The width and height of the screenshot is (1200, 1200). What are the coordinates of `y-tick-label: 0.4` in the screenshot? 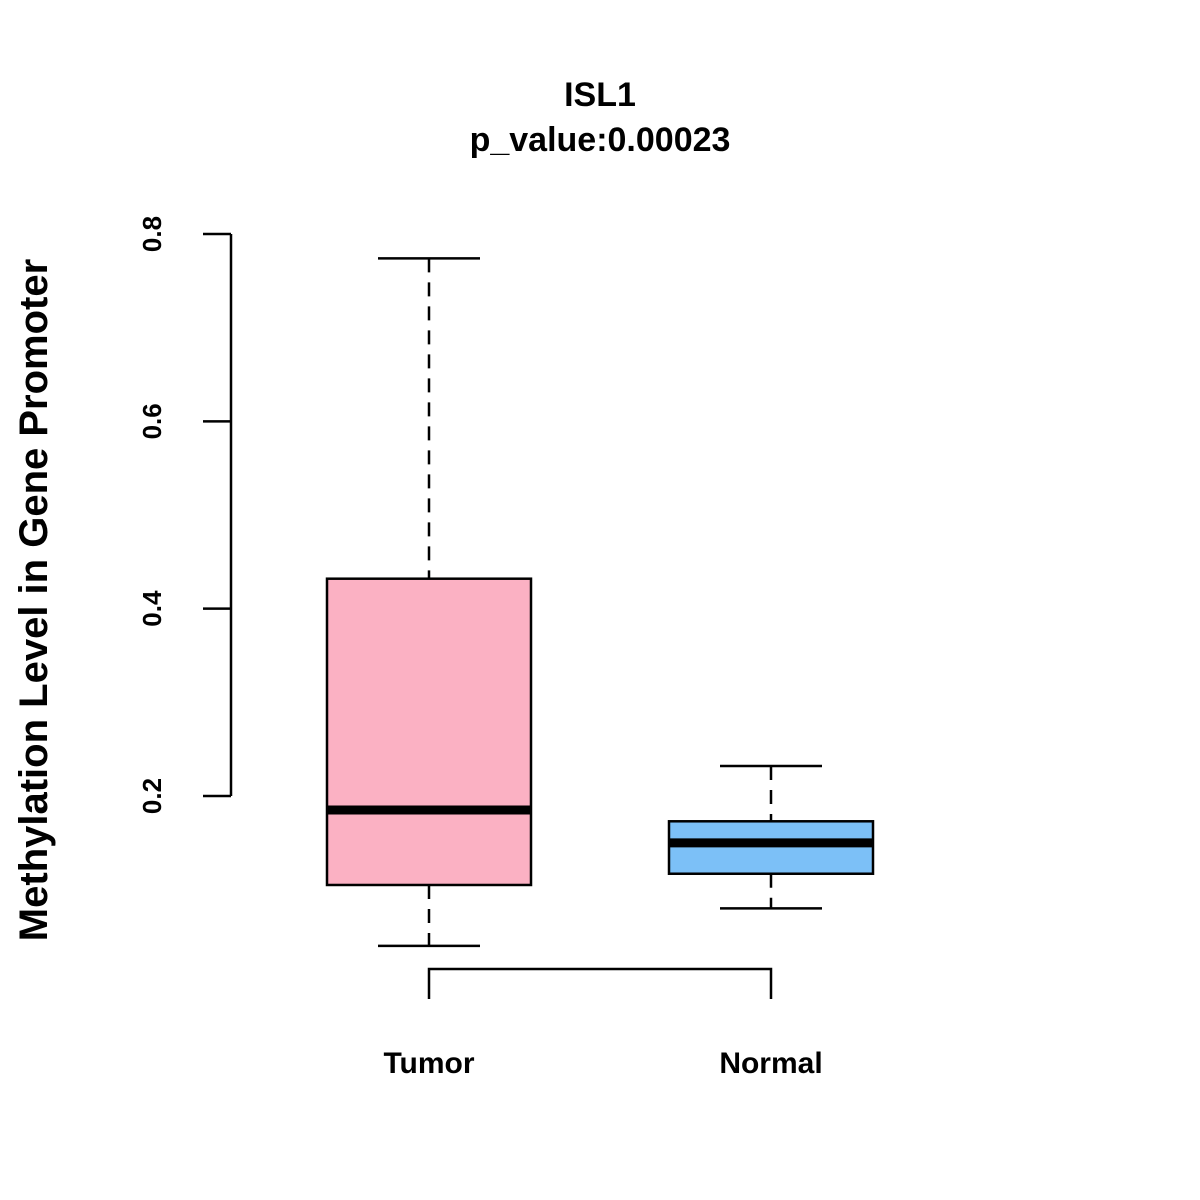 It's located at (152, 608).